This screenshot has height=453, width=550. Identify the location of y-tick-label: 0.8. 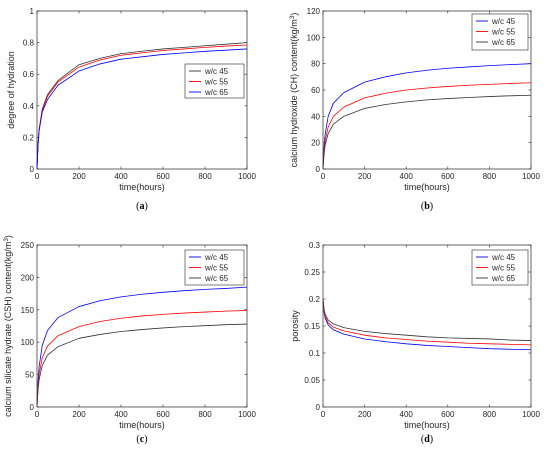
(29, 43).